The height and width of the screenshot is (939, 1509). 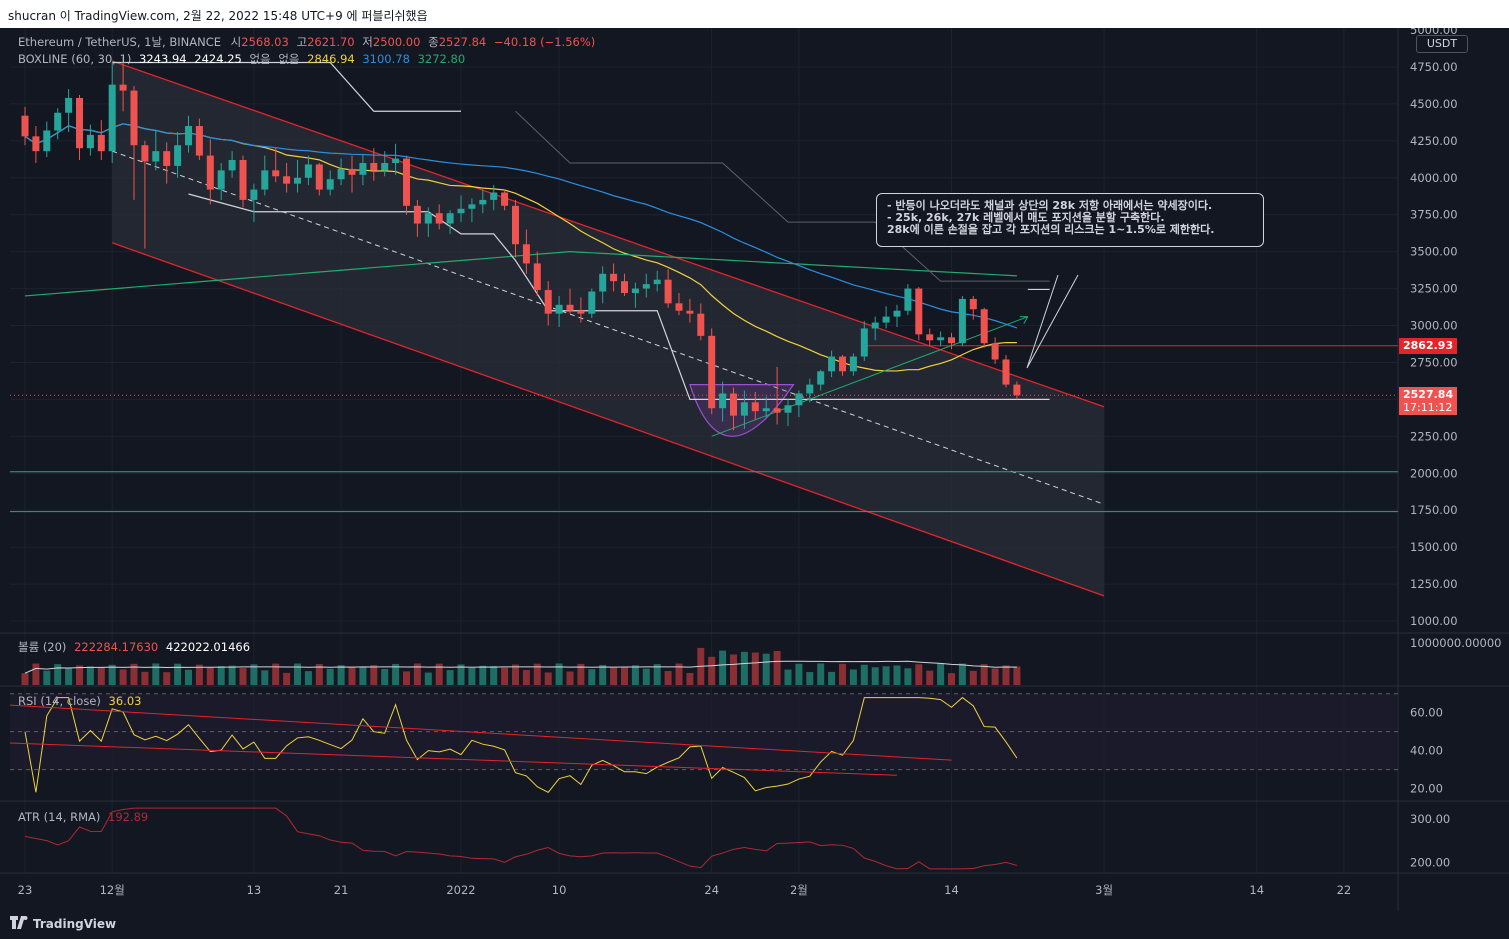 I want to click on price-axis-label: 2750.00, so click(x=1434, y=362).